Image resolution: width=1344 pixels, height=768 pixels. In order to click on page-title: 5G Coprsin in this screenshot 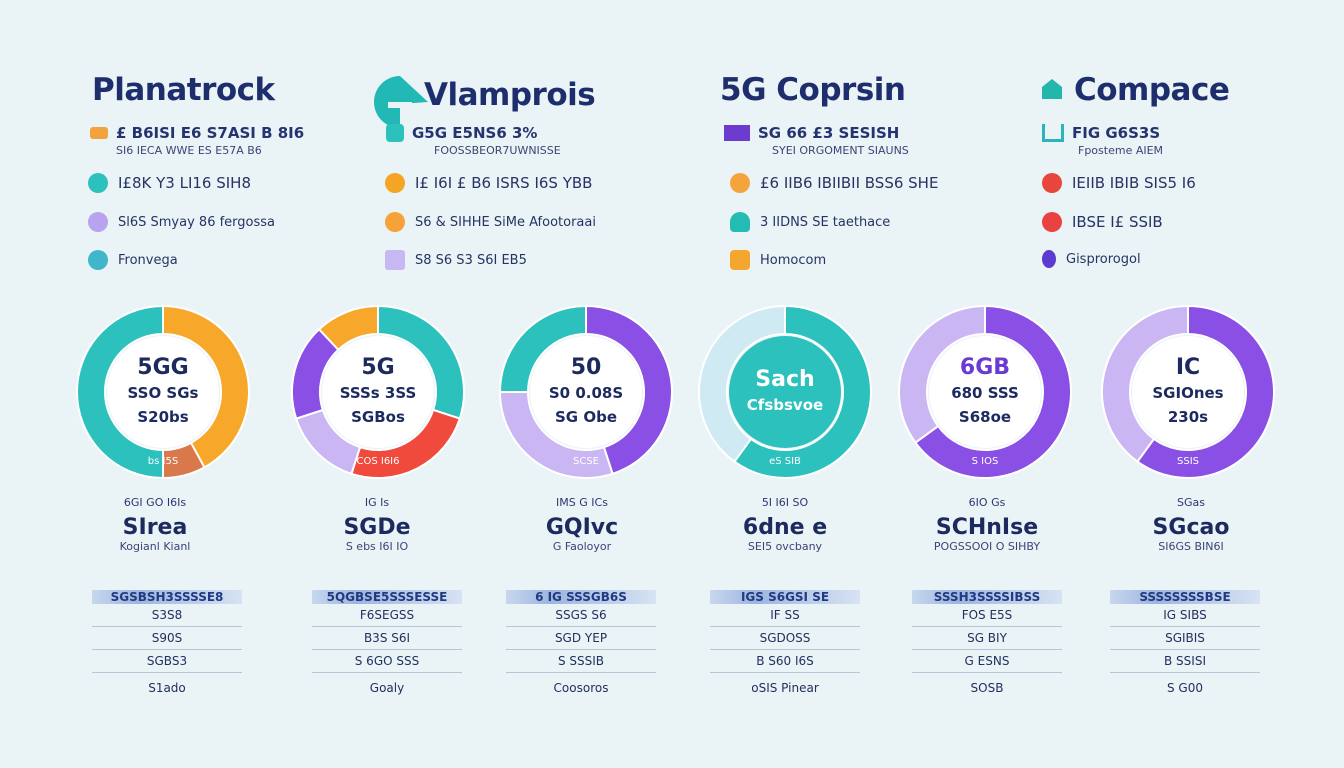, I will do `click(813, 90)`.